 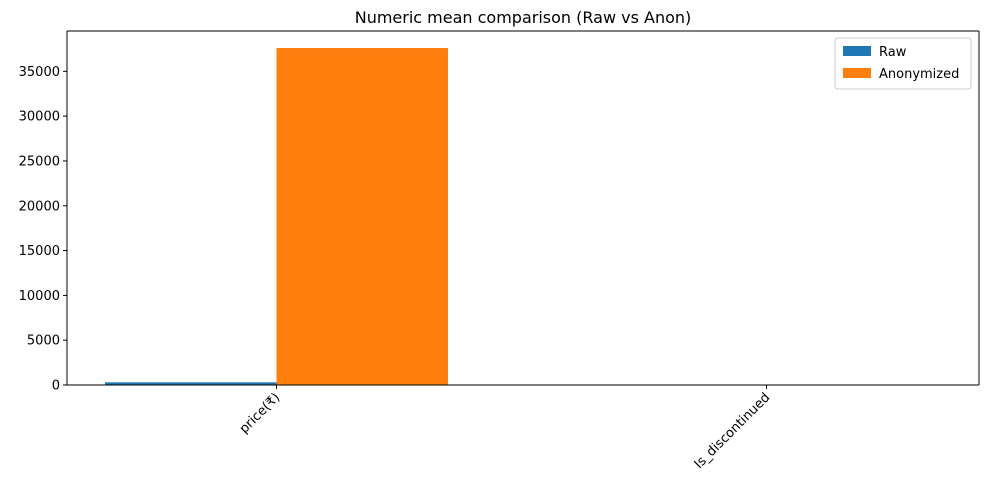 What do you see at coordinates (39, 117) in the screenshot?
I see `y-tick-label: 30000` at bounding box center [39, 117].